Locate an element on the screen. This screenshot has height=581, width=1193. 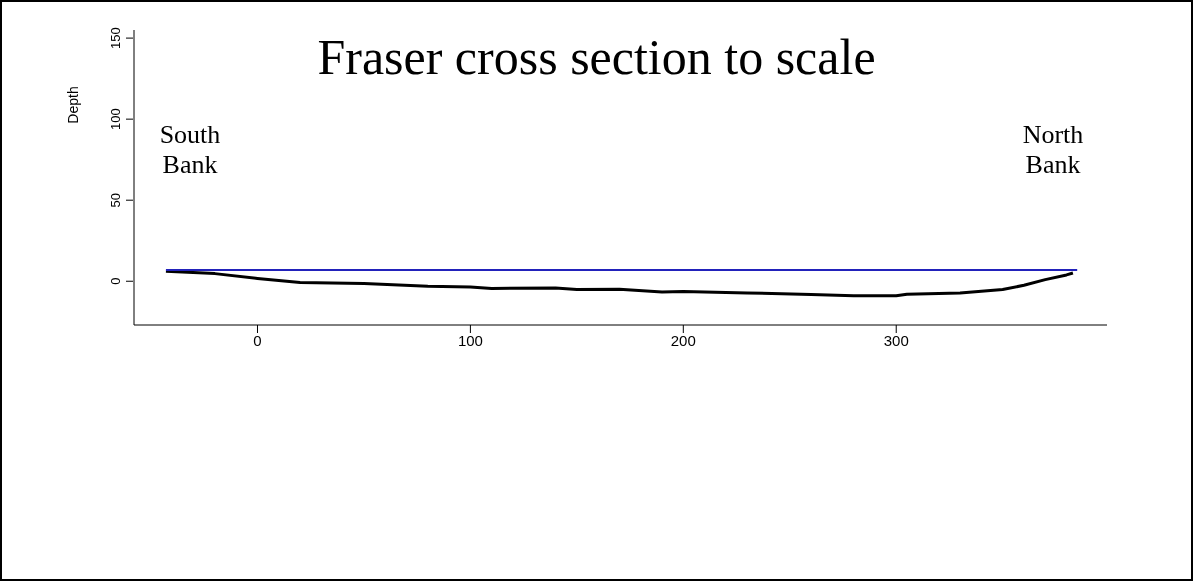
chart-title: Fraser cross section to scale is located at coordinates (596, 57).